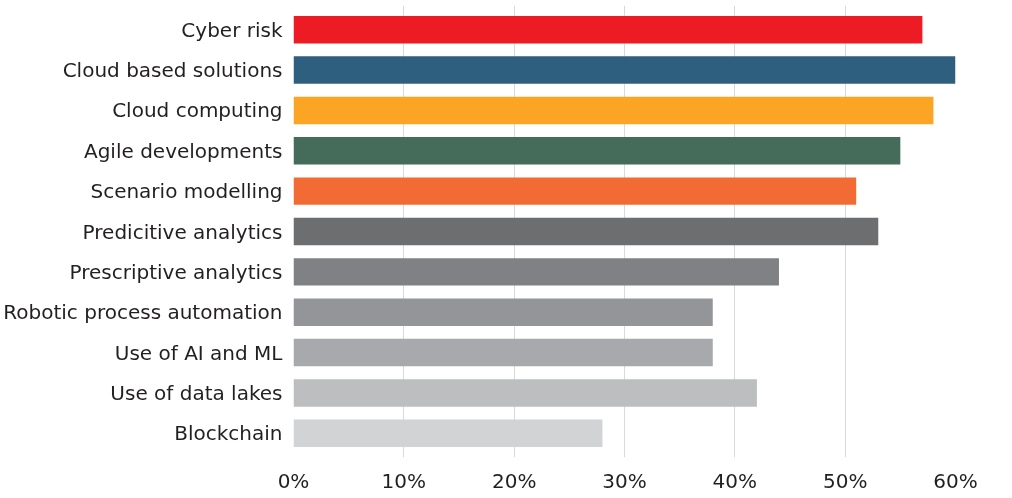 The height and width of the screenshot is (498, 1012). I want to click on y-tick-label: Agile developments, so click(183, 150).